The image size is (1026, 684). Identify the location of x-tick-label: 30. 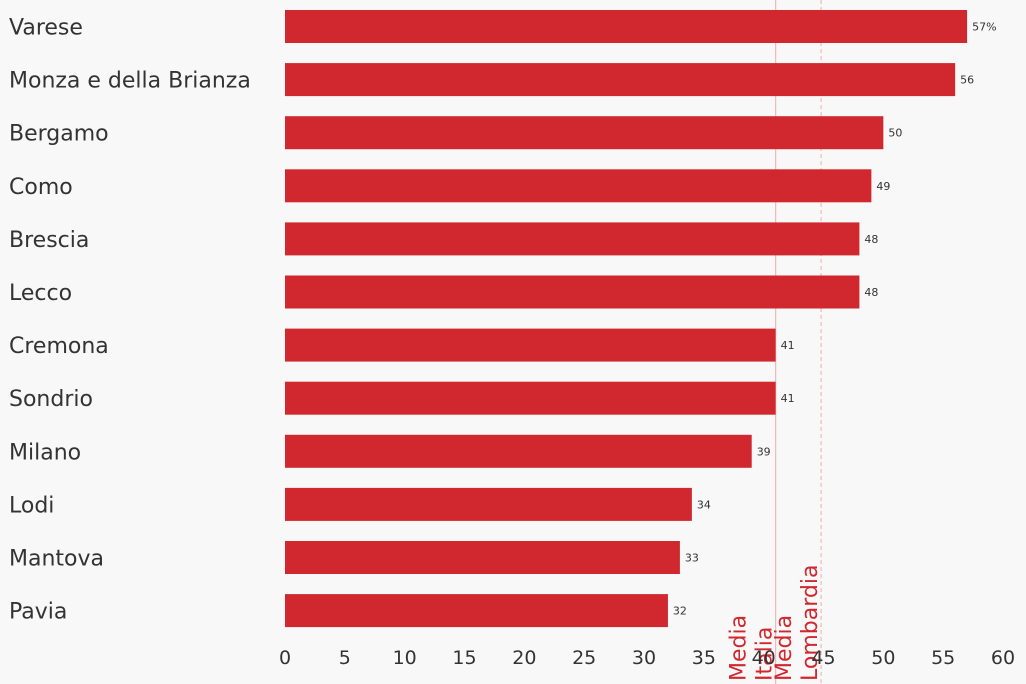
(644, 658).